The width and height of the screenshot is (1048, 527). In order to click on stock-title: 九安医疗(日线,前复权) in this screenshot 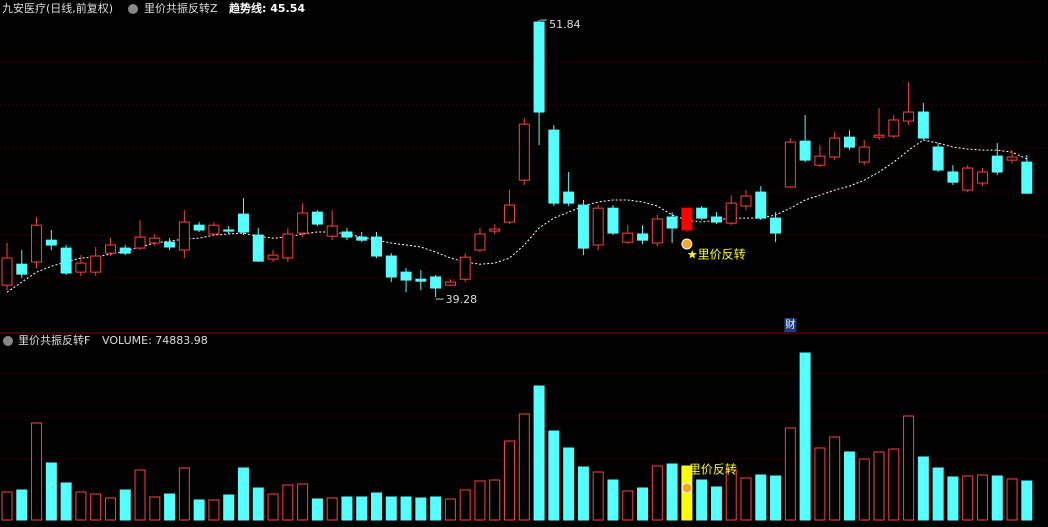, I will do `click(57, 8)`.